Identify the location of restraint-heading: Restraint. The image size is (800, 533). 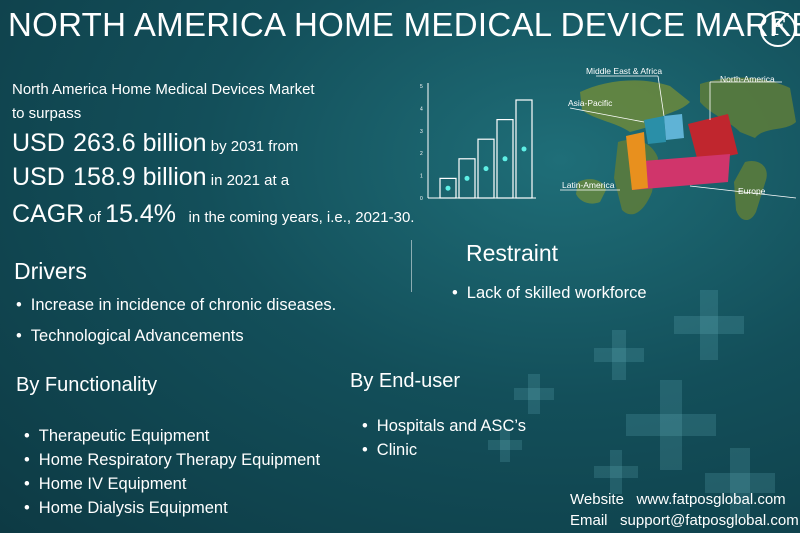
(512, 253).